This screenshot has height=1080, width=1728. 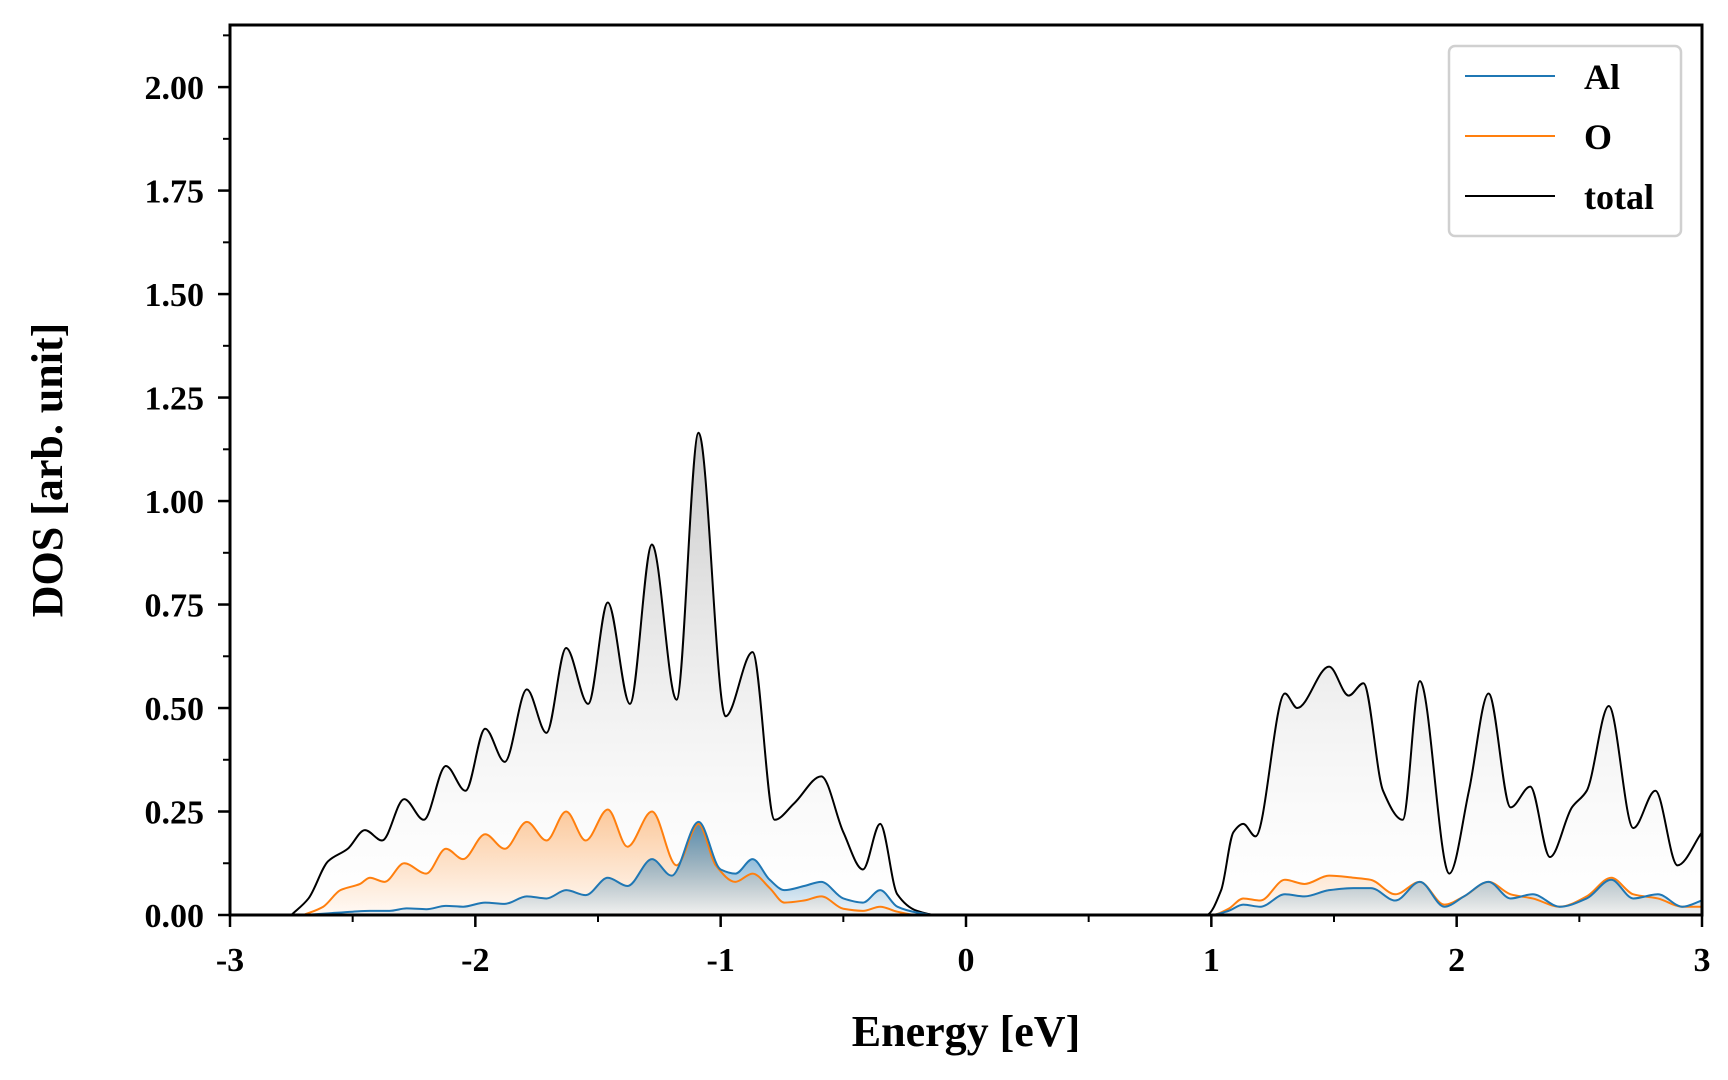 What do you see at coordinates (175, 502) in the screenshot?
I see `y-tick-label: 1.00` at bounding box center [175, 502].